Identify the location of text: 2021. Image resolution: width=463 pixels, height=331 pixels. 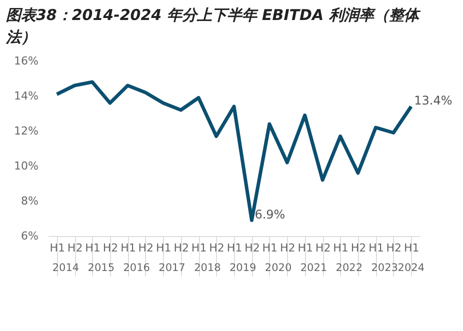
(314, 268).